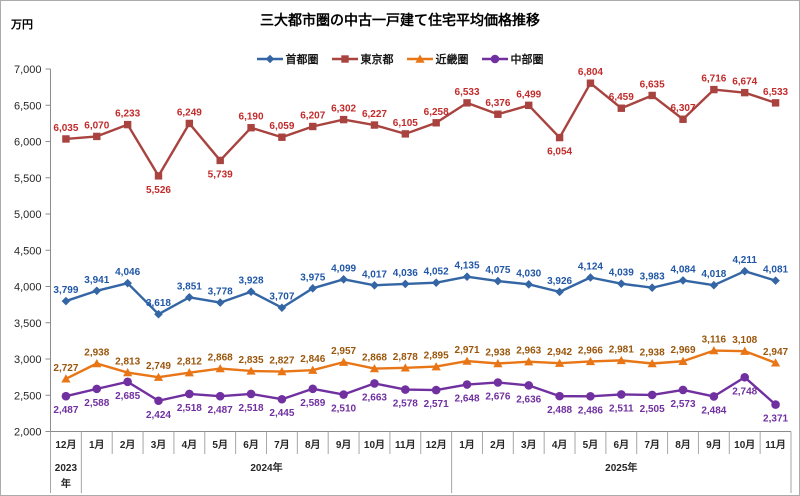 The height and width of the screenshot is (496, 800). What do you see at coordinates (528, 94) in the screenshot?
I see `data-label-tokyo-15: 6,499` at bounding box center [528, 94].